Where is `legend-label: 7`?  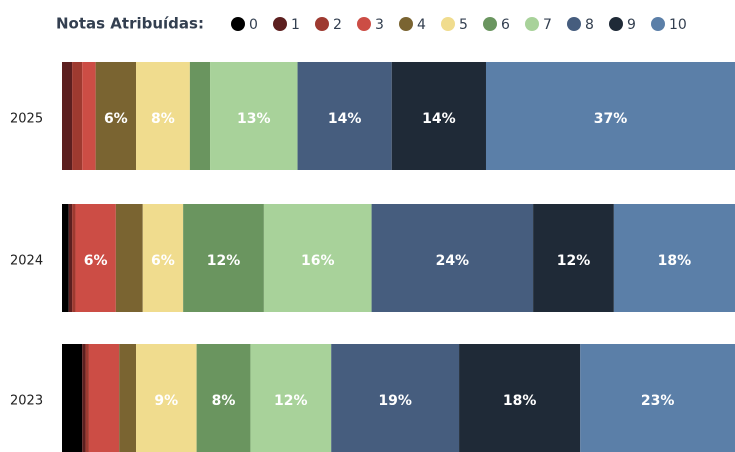
legend-label: 7 is located at coordinates (547, 25).